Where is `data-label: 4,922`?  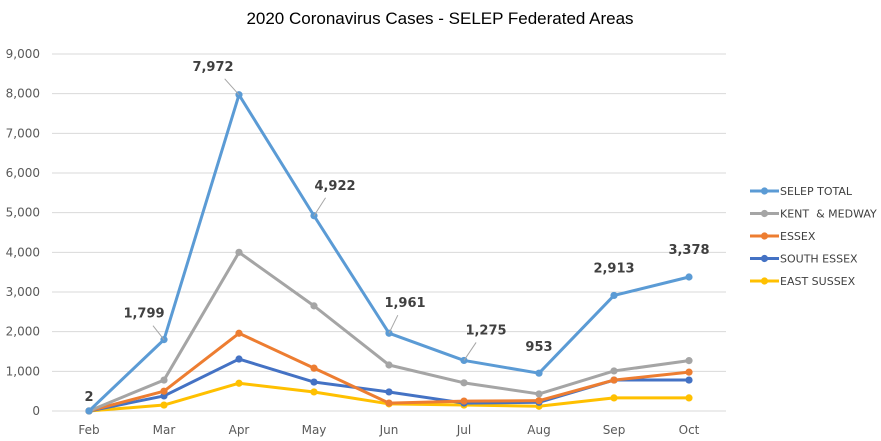 data-label: 4,922 is located at coordinates (334, 186).